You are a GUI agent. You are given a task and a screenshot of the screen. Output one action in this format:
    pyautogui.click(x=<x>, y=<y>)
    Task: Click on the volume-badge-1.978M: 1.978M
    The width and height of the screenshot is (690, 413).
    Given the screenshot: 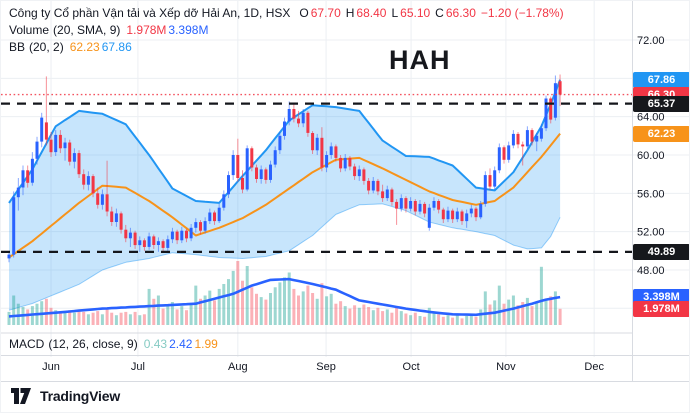 What is the action you would take?
    pyautogui.click(x=661, y=309)
    